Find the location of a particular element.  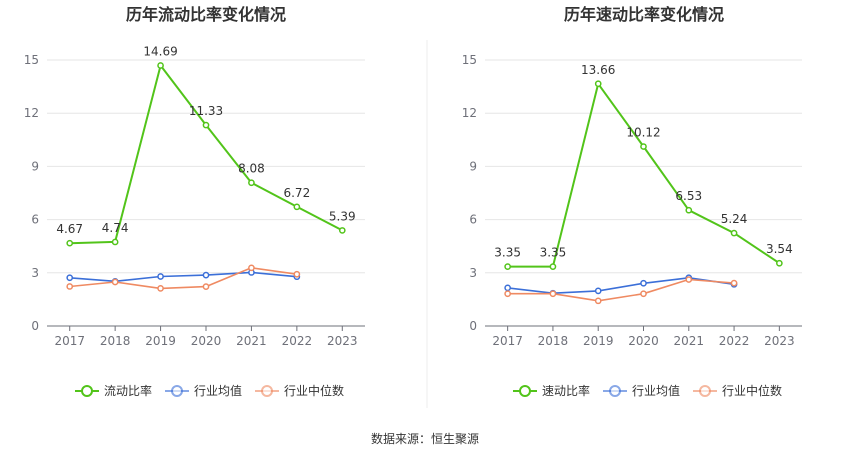

legend-item-main: 流动比率 is located at coordinates (113, 390).